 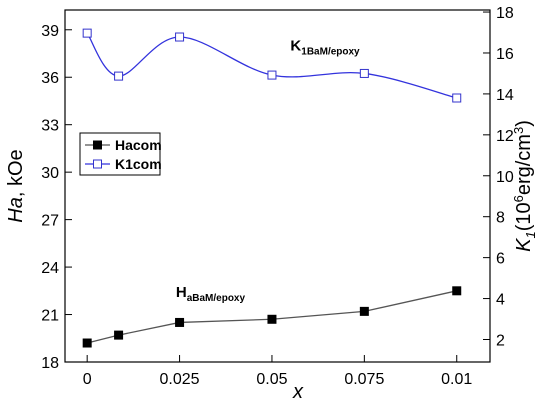 What do you see at coordinates (120, 154) in the screenshot?
I see `legend: Hacom K1com` at bounding box center [120, 154].